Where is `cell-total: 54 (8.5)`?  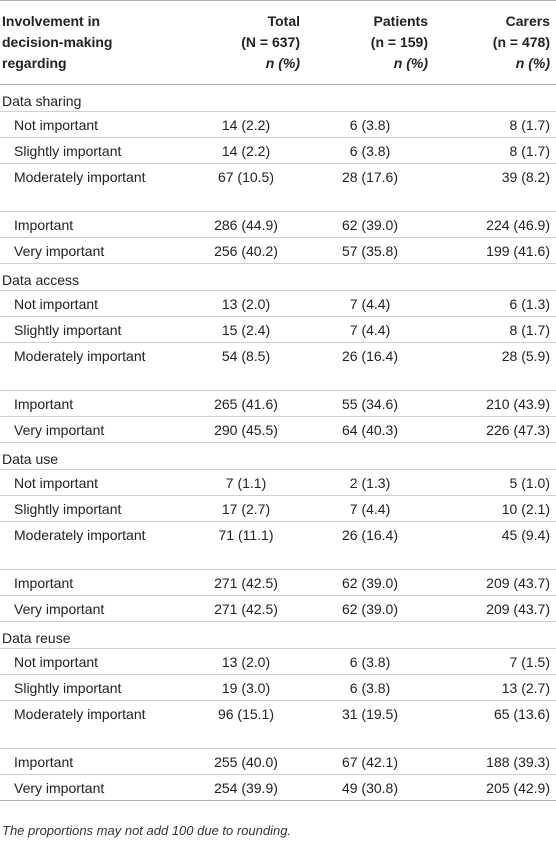
cell-total: 54 (8.5) is located at coordinates (250, 366).